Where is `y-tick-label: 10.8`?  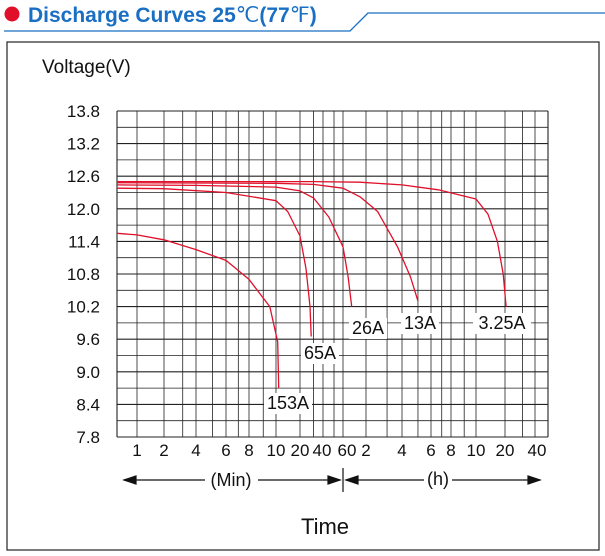 y-tick-label: 10.8 is located at coordinates (83, 274).